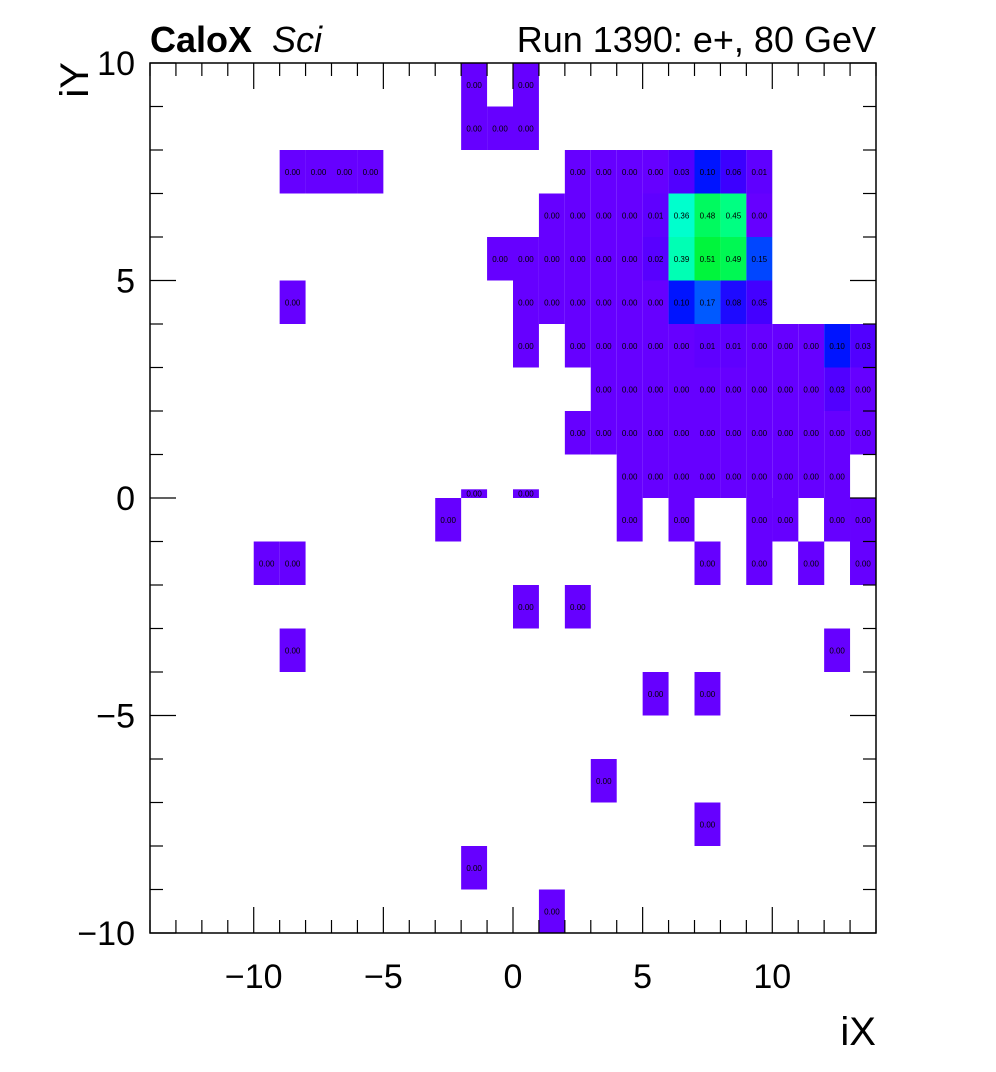 This screenshot has width=996, height=1072. I want to click on y-tick-label: 0, so click(125, 499).